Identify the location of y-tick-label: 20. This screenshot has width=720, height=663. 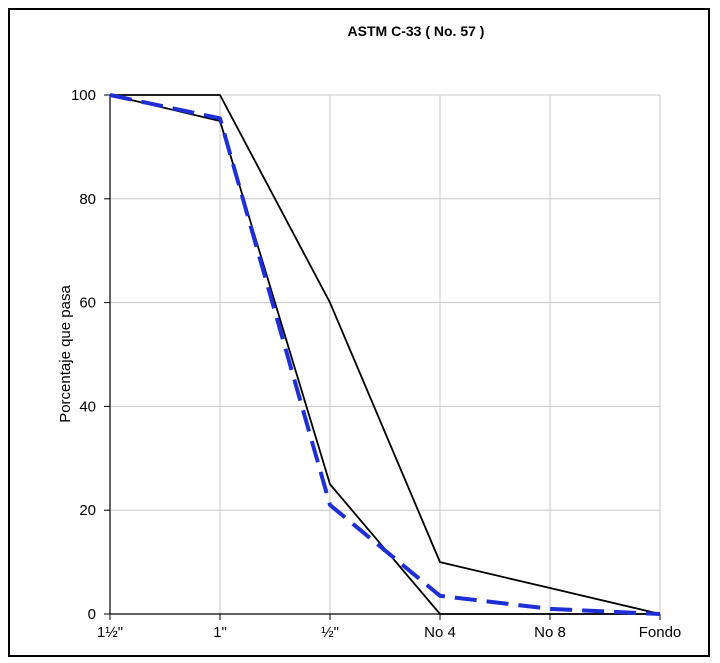
(87, 510).